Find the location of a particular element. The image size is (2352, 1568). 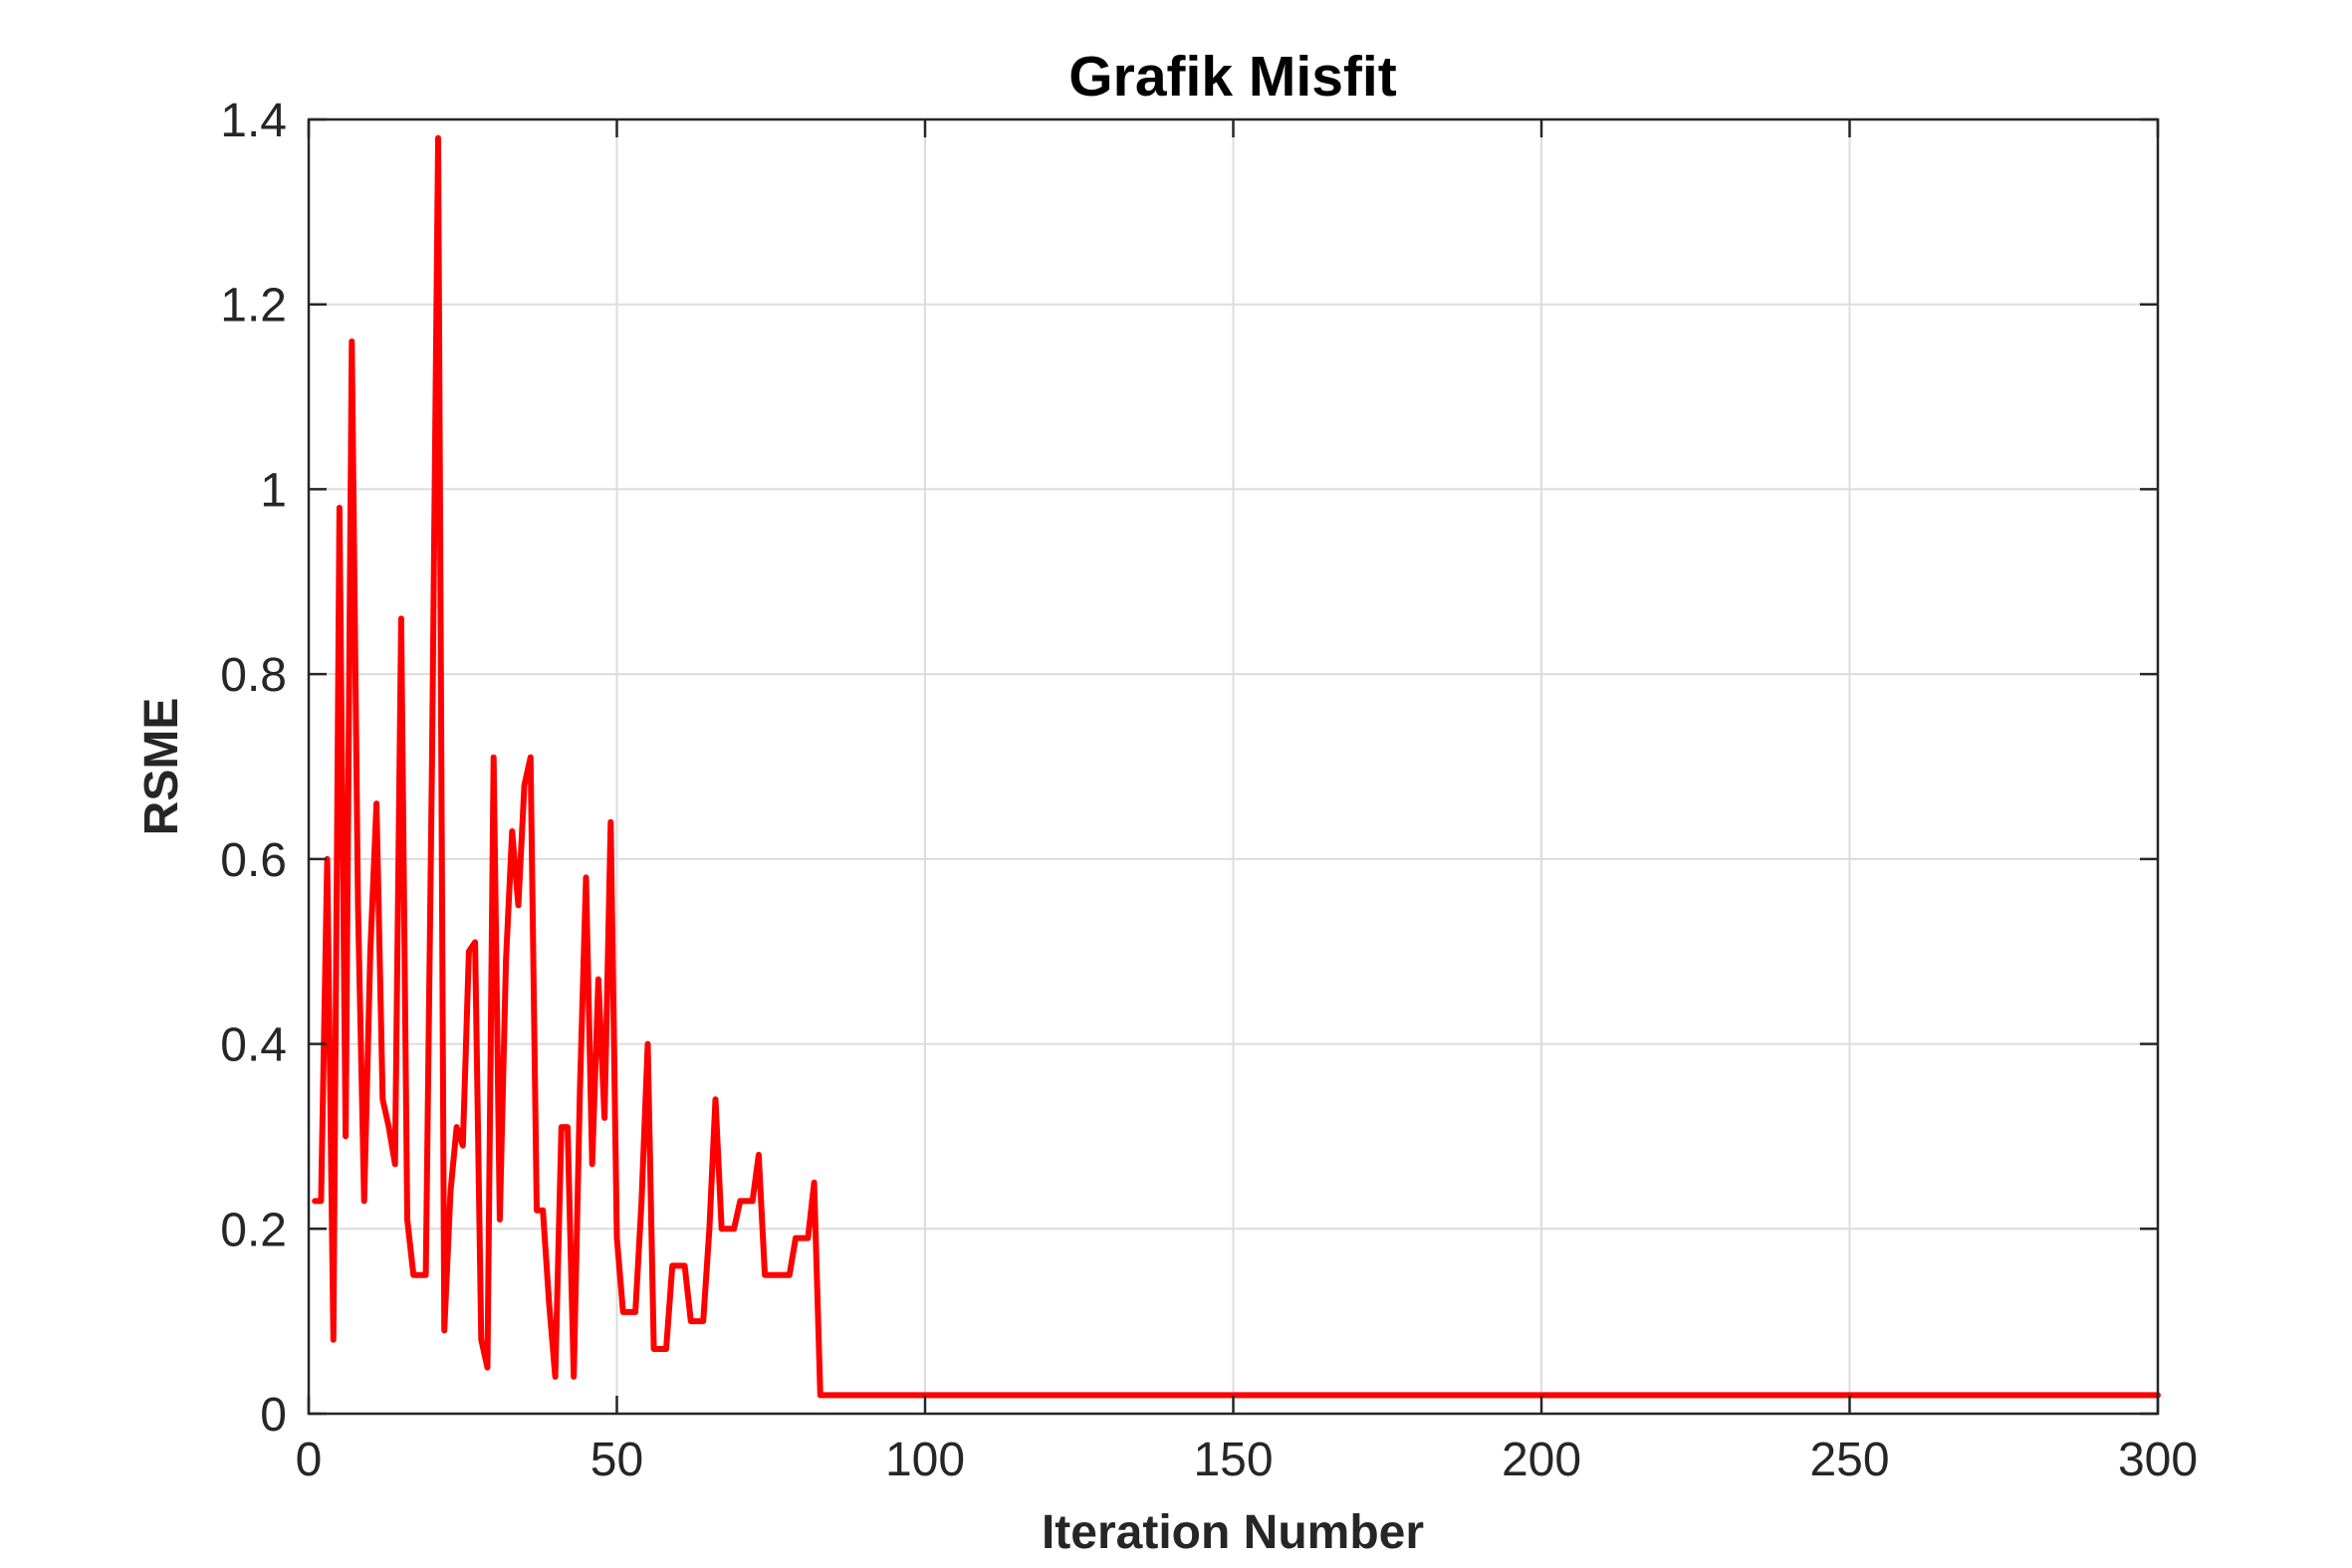

y-tick-label: 0.8 is located at coordinates (253, 676).